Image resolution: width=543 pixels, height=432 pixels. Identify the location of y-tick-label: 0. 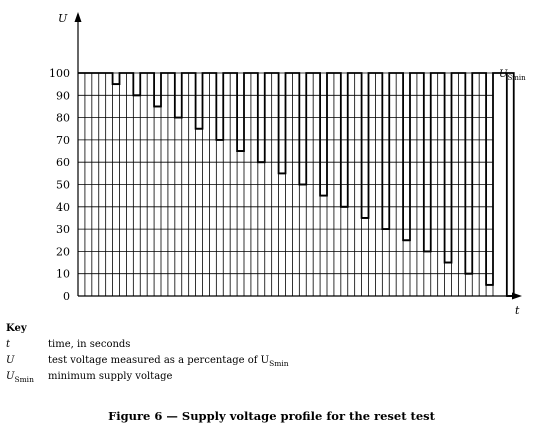
(66, 296).